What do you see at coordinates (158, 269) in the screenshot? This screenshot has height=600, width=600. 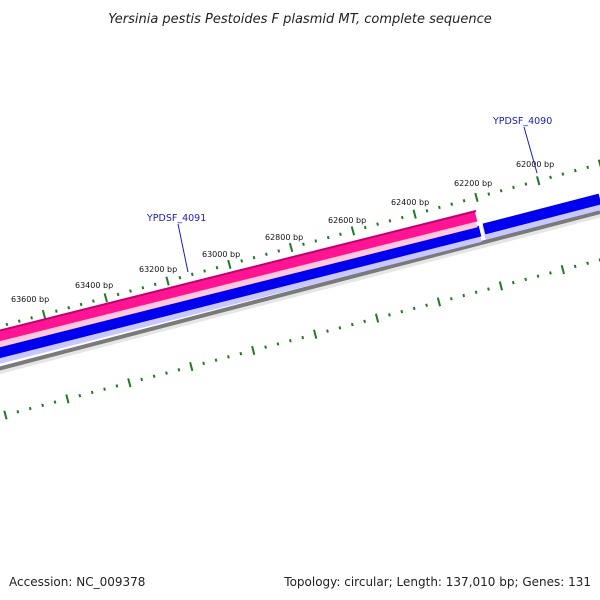 I see `ruler-tick-label: 63200 bp` at bounding box center [158, 269].